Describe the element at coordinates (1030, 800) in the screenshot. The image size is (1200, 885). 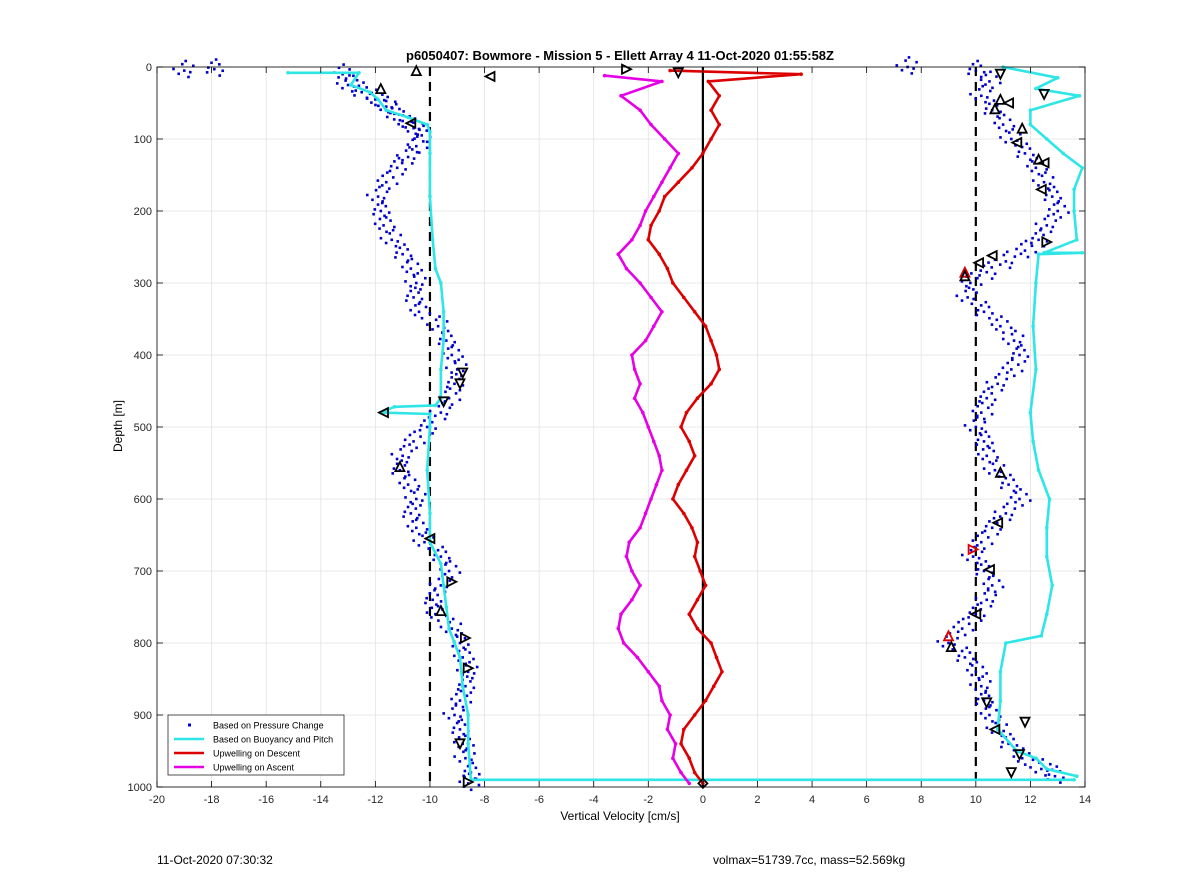
I see `x-tick-label: 12` at that location.